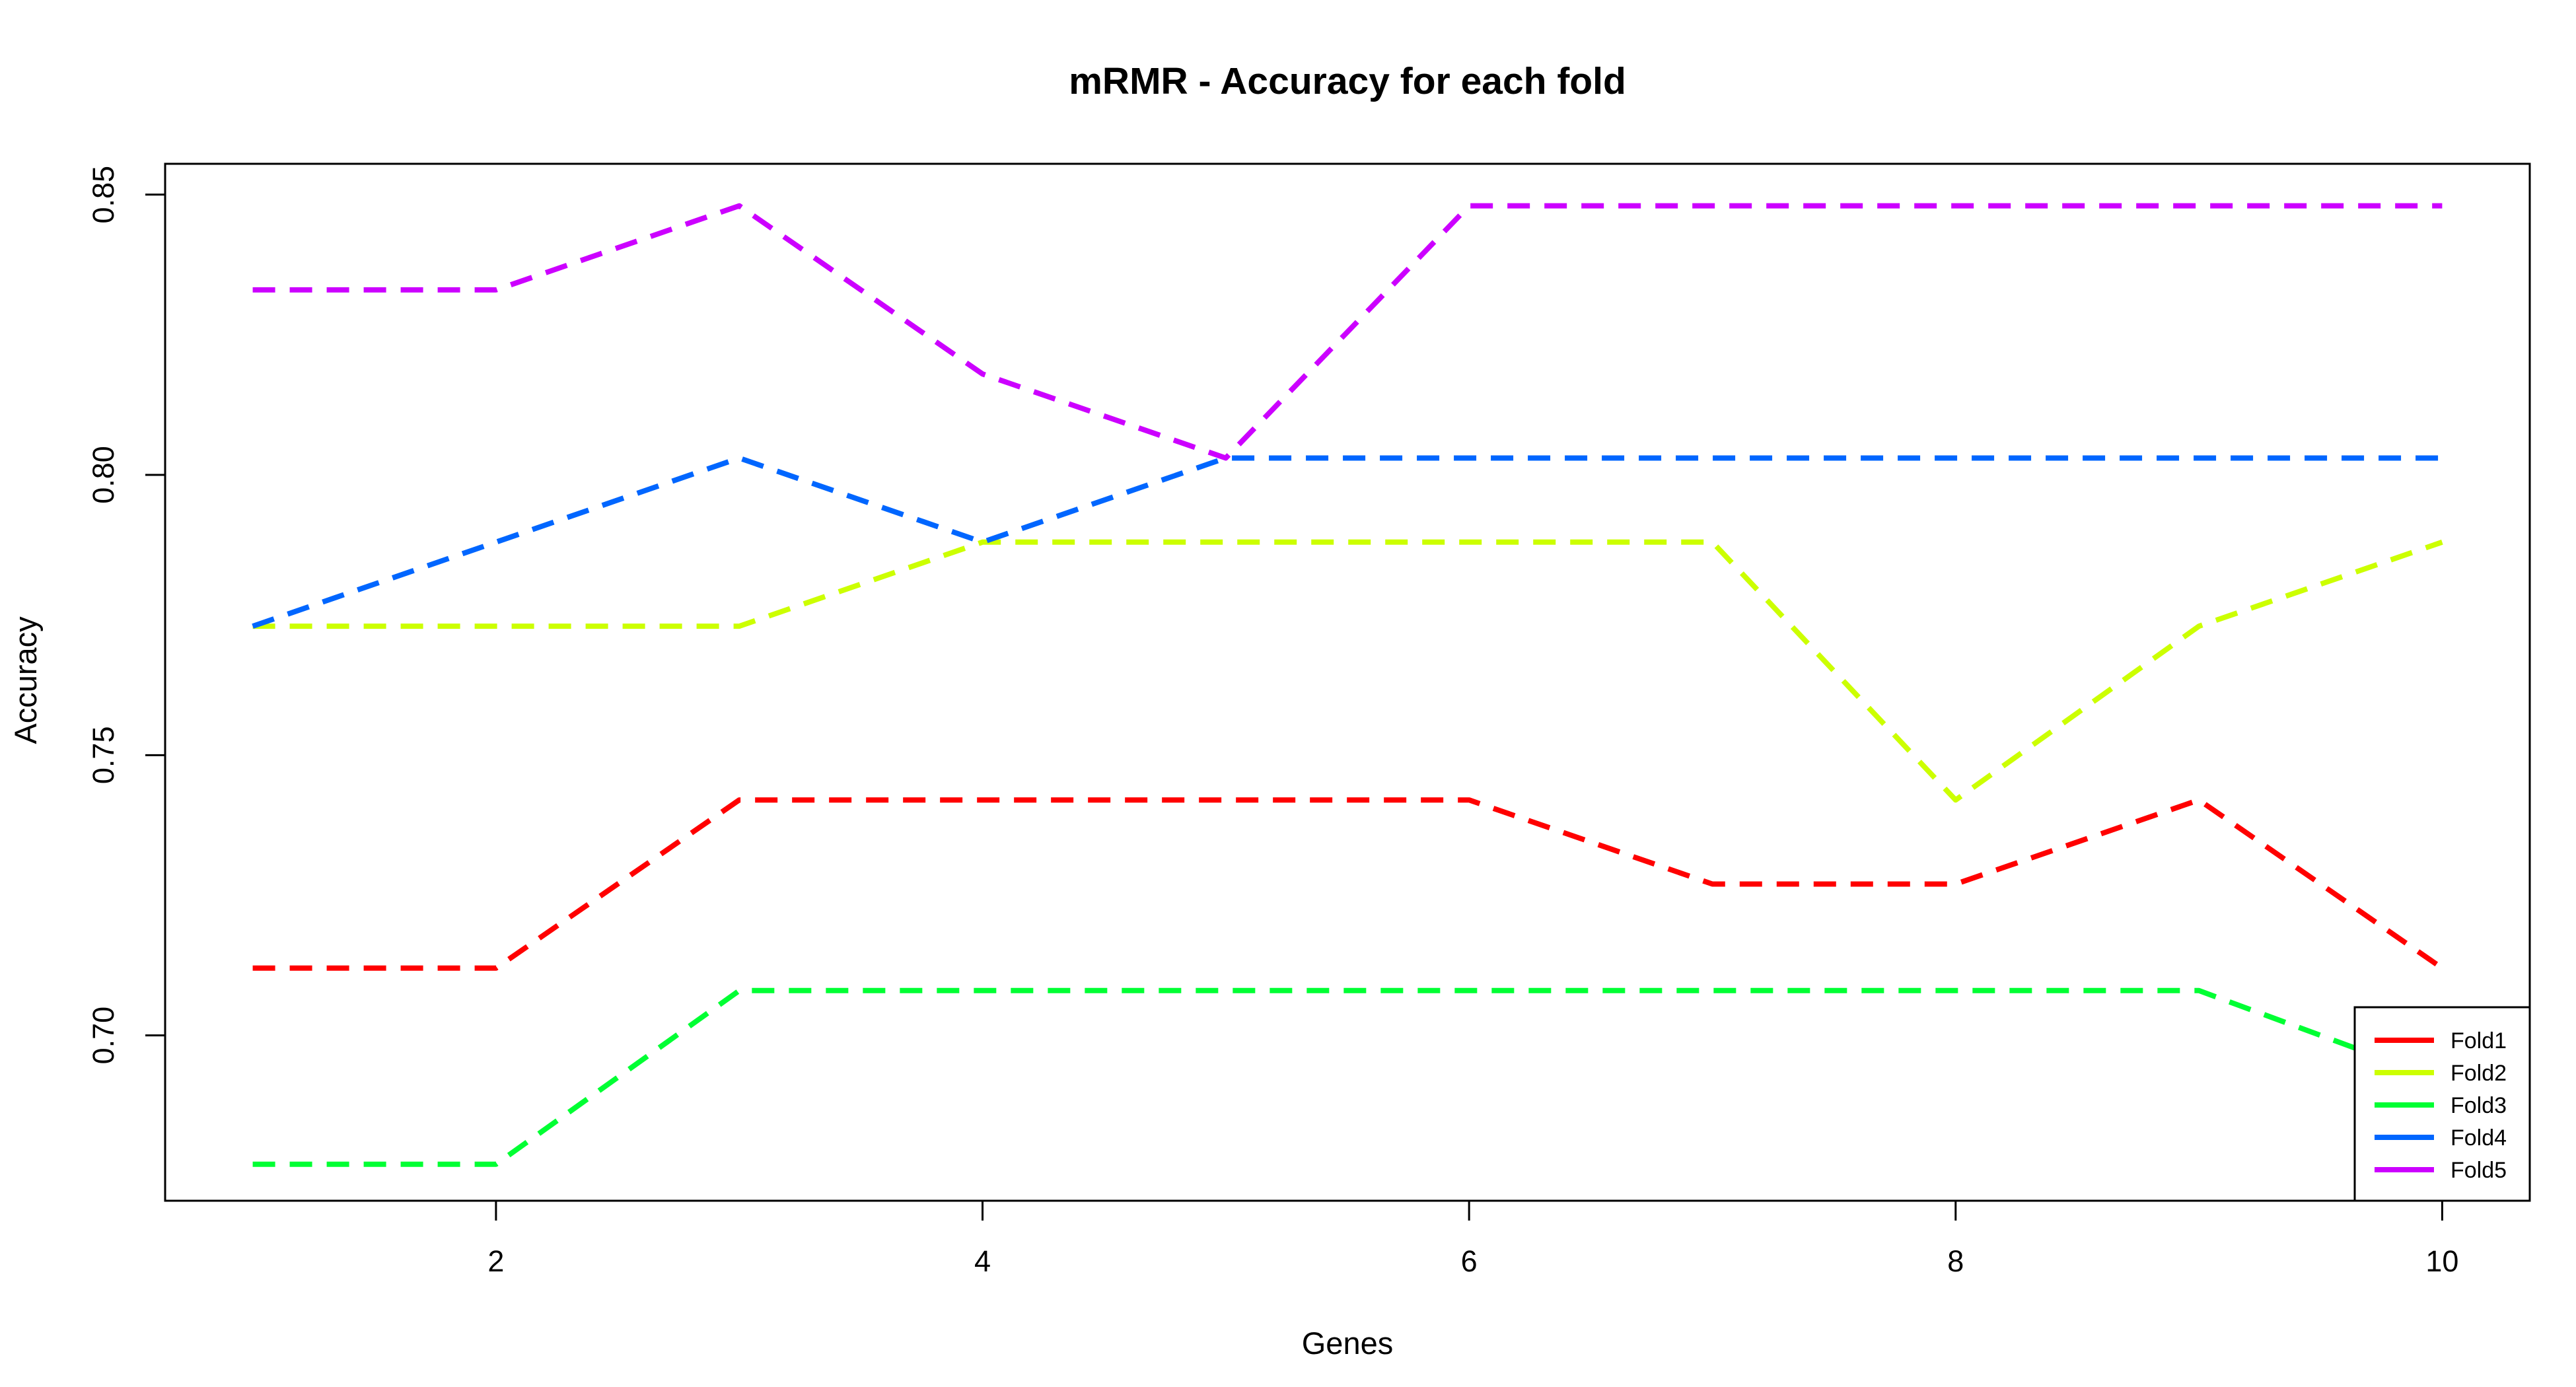 The width and height of the screenshot is (2576, 1387). Describe the element at coordinates (104, 475) in the screenshot. I see `y-tick-label: 0.80` at that location.